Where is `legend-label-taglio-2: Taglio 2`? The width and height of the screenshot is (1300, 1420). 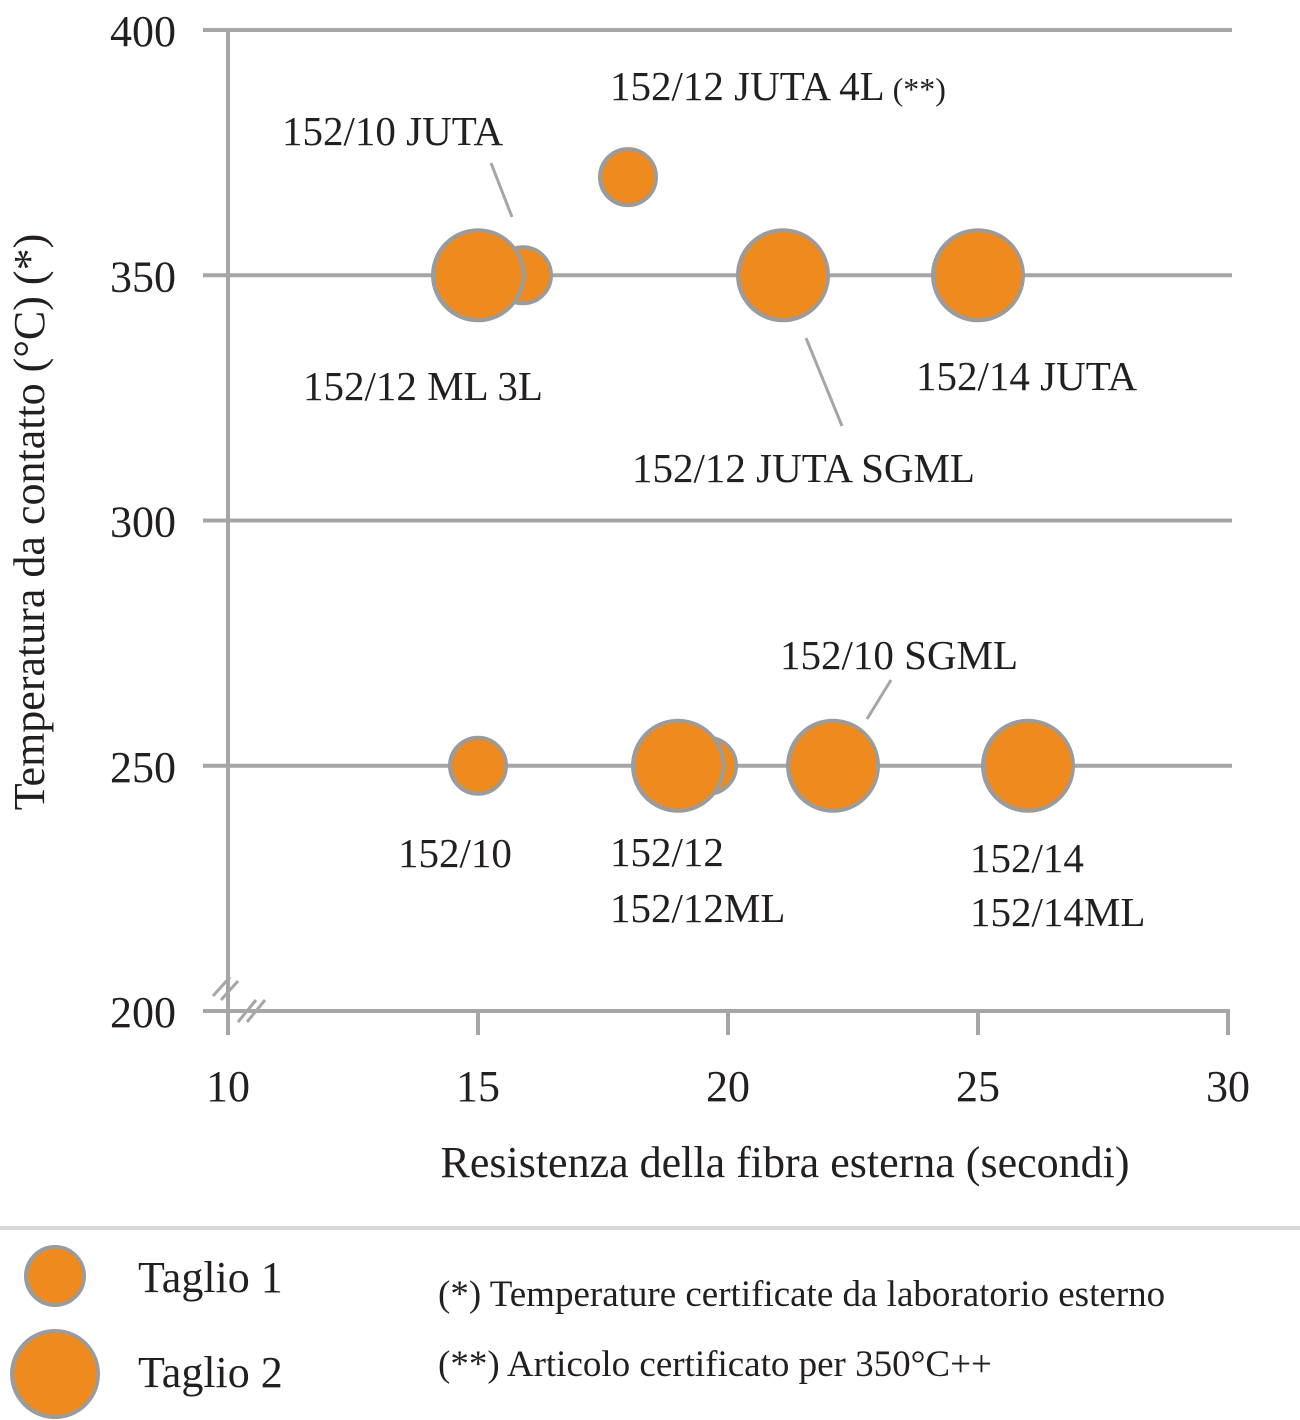
legend-label-taglio-2: Taglio 2 is located at coordinates (210, 1372).